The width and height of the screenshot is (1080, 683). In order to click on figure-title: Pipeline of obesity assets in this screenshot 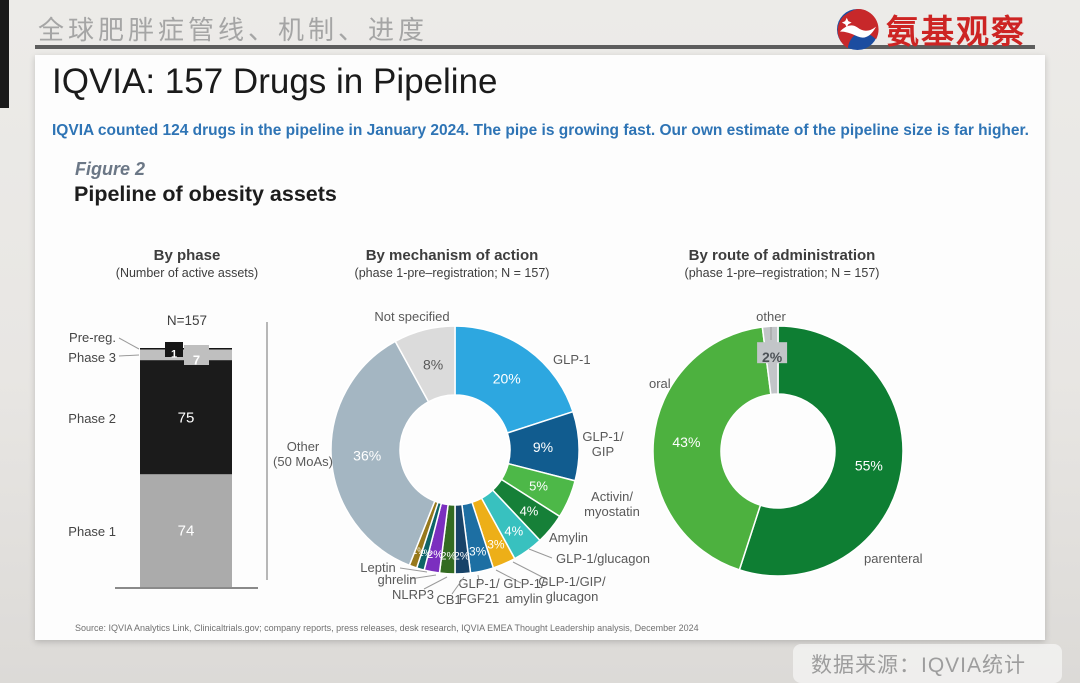, I will do `click(205, 194)`.